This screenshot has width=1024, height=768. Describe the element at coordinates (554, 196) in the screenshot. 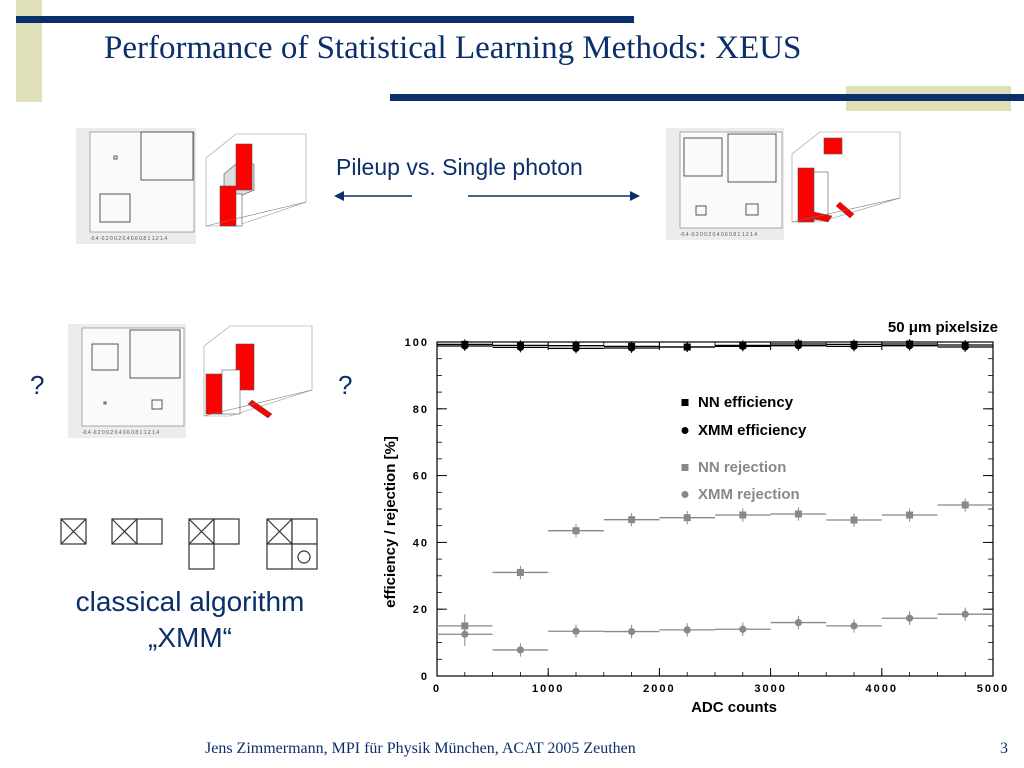

I see `arrow-right-icon` at that location.